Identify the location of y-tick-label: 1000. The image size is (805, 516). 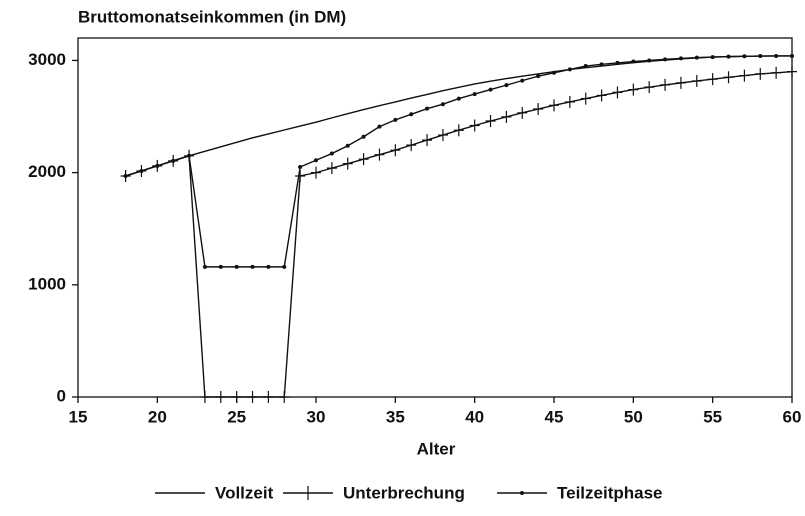
(47, 283).